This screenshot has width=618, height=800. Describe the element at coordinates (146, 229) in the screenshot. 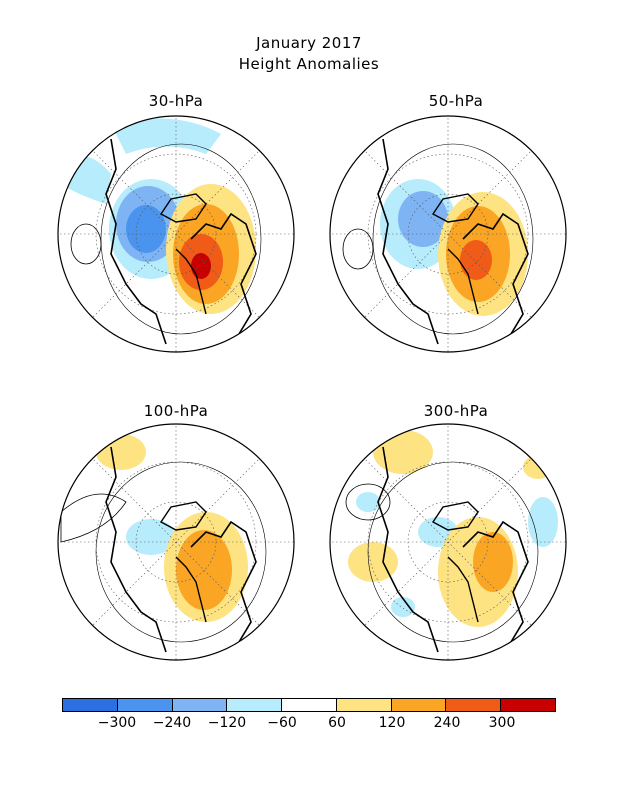

I see `anomaly-negative-strong` at that location.